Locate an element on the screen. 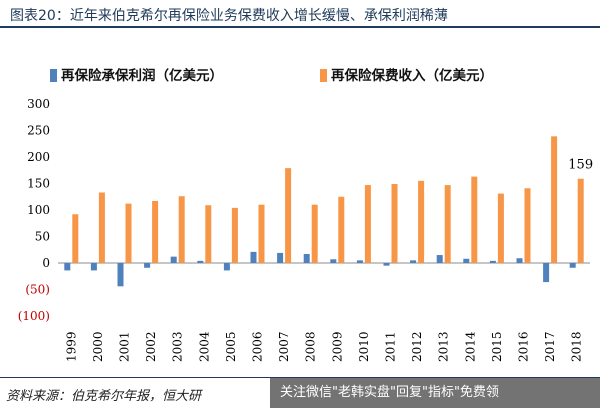 The image size is (600, 408). x-tick-label: 2001 is located at coordinates (125, 346).